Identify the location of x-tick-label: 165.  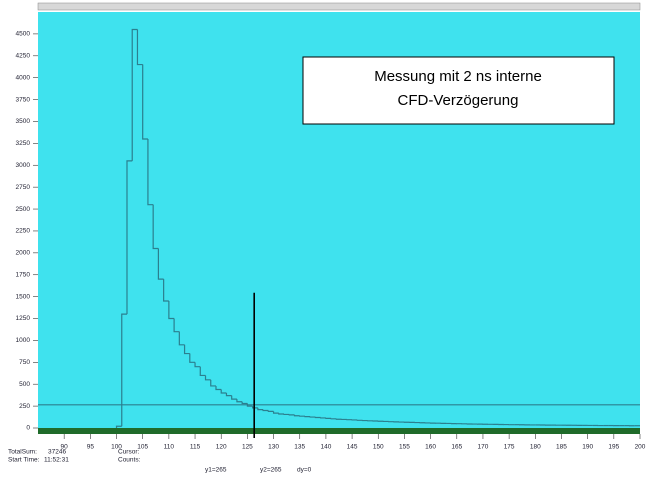
(456, 447).